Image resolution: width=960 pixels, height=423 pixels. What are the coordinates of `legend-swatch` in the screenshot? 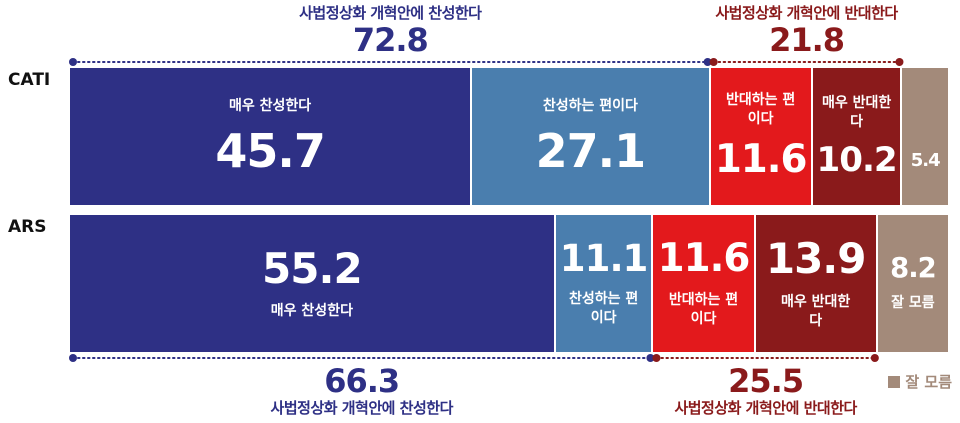 It's located at (894, 381).